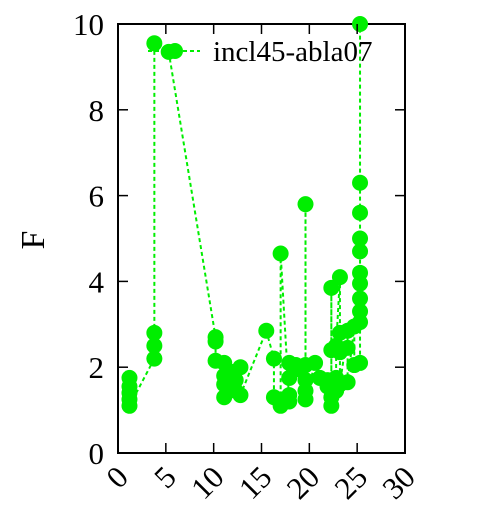  What do you see at coordinates (175, 51) in the screenshot?
I see `legend-marker` at bounding box center [175, 51].